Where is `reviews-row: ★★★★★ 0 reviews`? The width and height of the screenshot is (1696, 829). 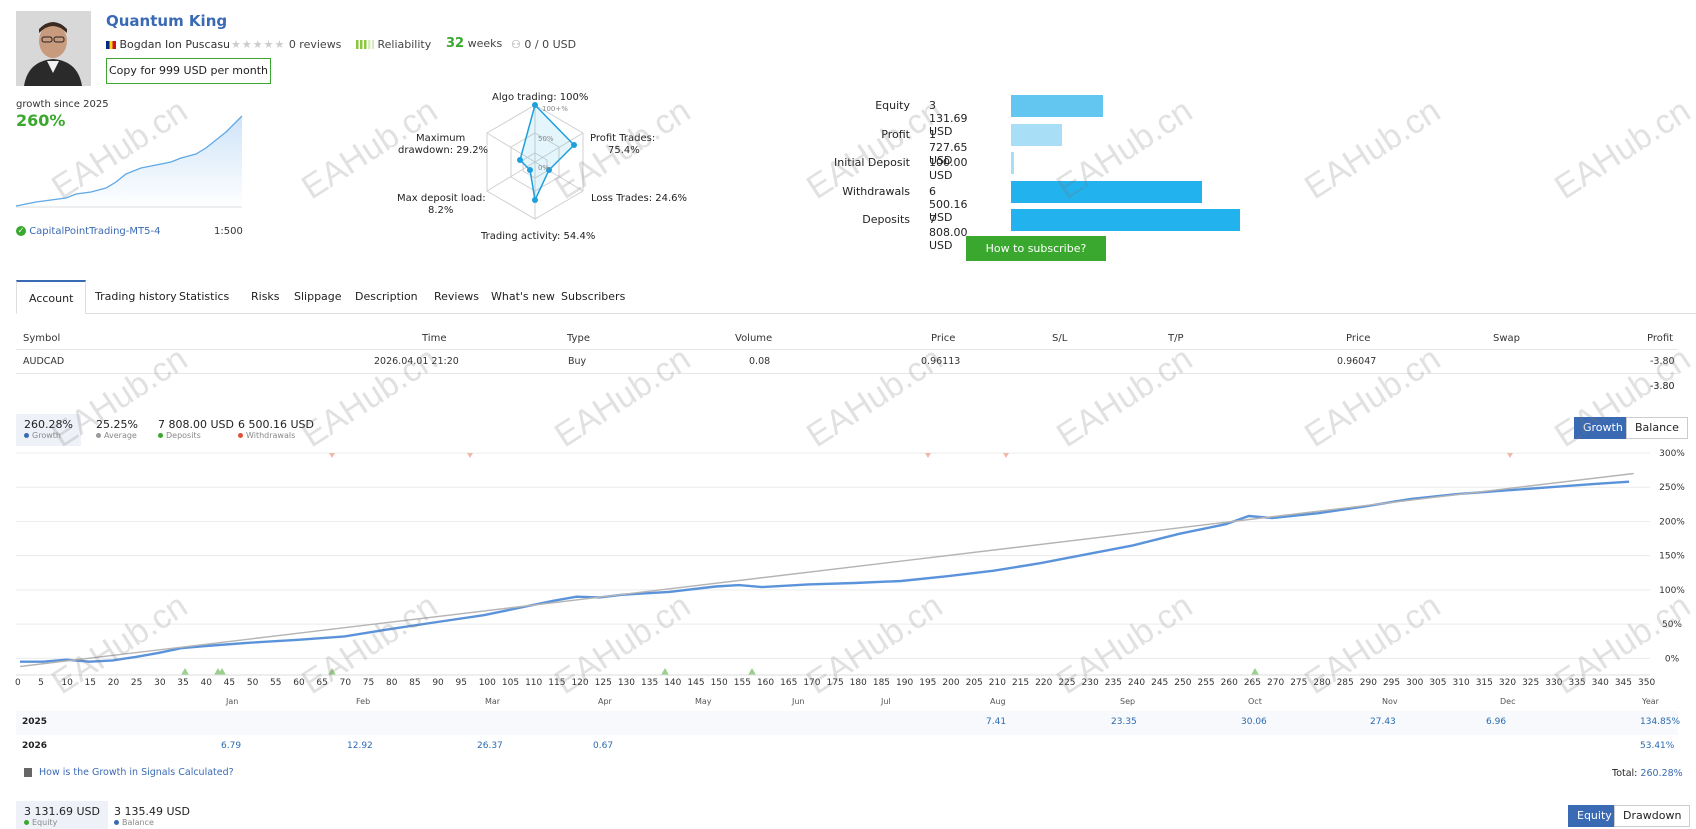 reviews-row: ★★★★★ 0 reviews is located at coordinates (286, 44).